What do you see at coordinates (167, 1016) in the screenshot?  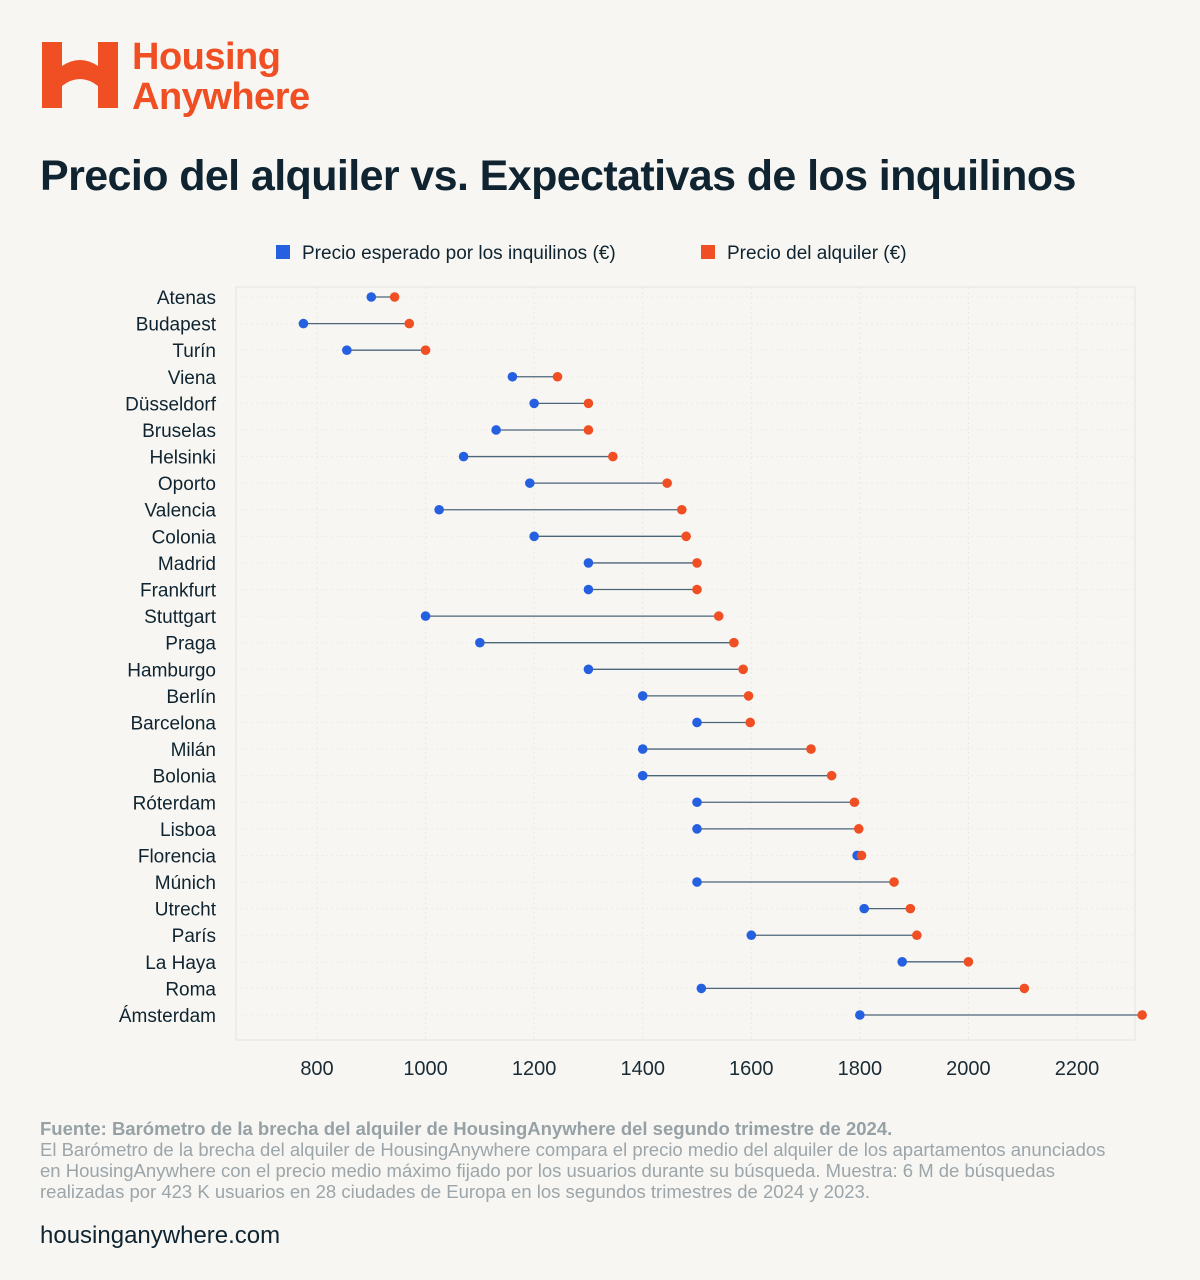 I see `city-label: Ámsterdam` at bounding box center [167, 1016].